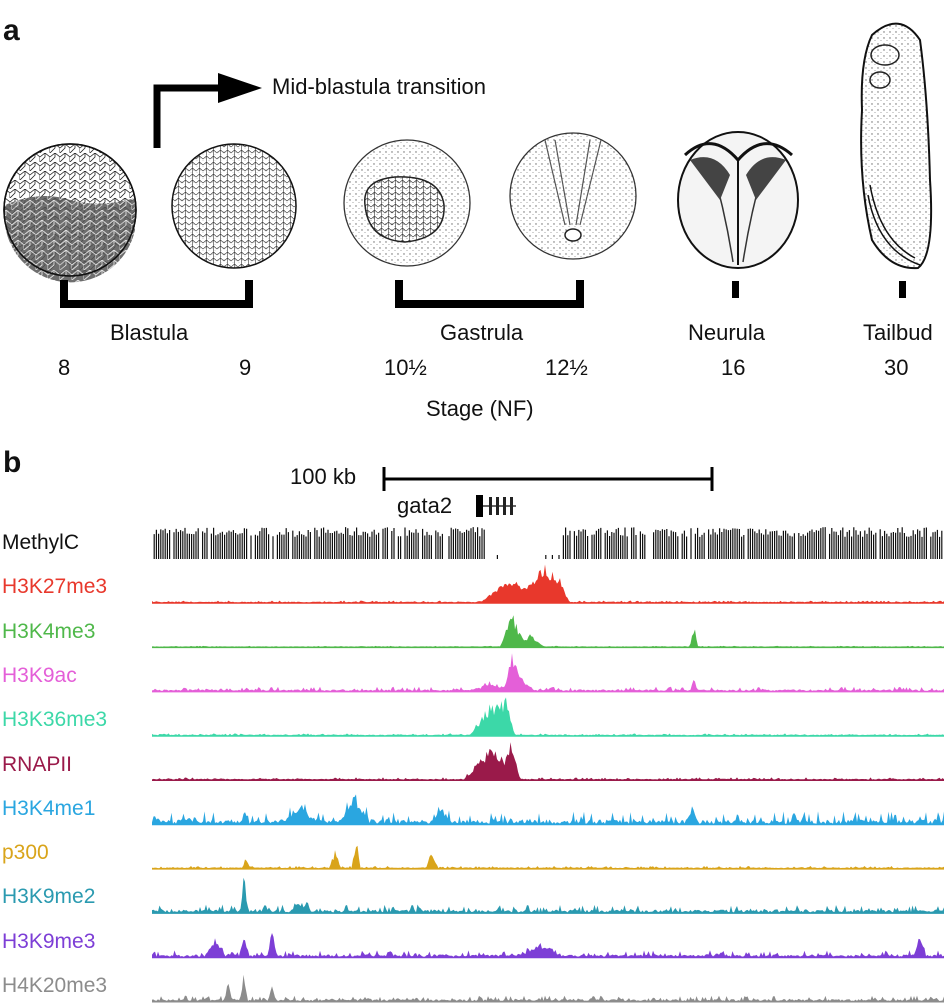 This screenshot has width=946, height=1005. Describe the element at coordinates (234, 206) in the screenshot. I see `embryo-stage9-illustration` at that location.